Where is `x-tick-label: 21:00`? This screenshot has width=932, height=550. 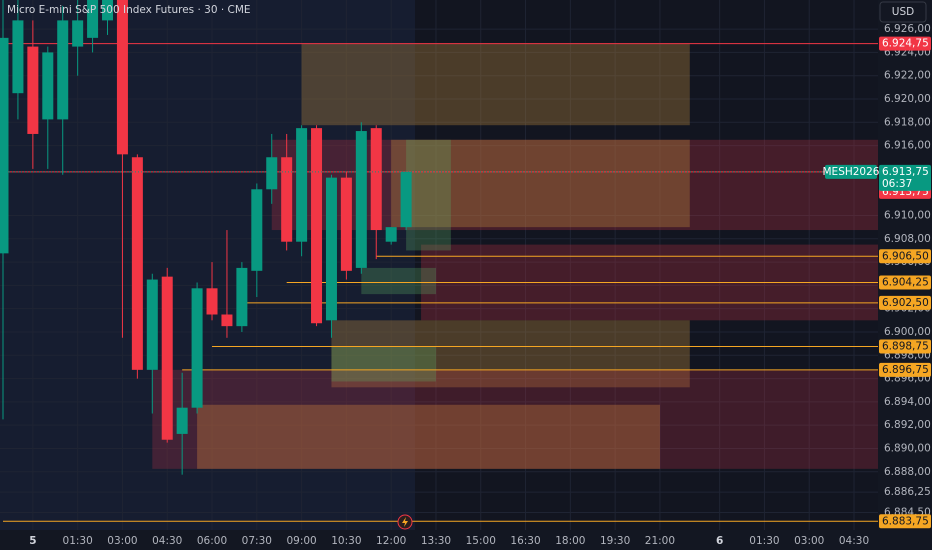
x-tick-label: 21:00 is located at coordinates (660, 541).